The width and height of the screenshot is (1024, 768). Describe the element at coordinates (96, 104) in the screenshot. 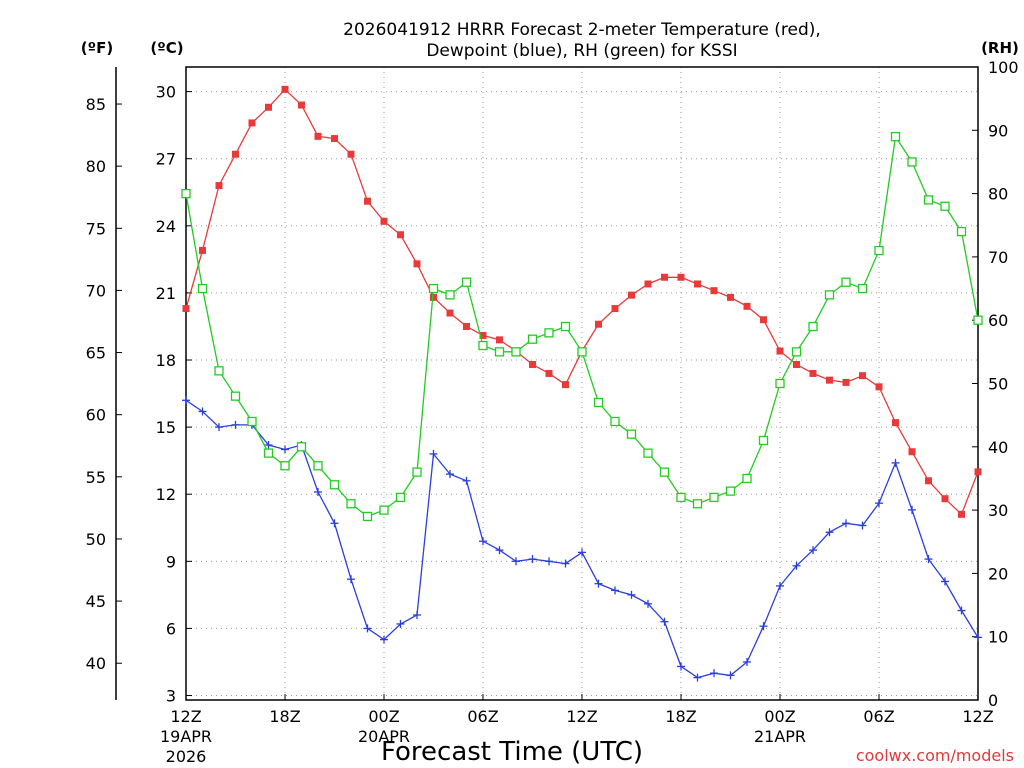

I see `fahrenheit-tick-label: 85` at that location.